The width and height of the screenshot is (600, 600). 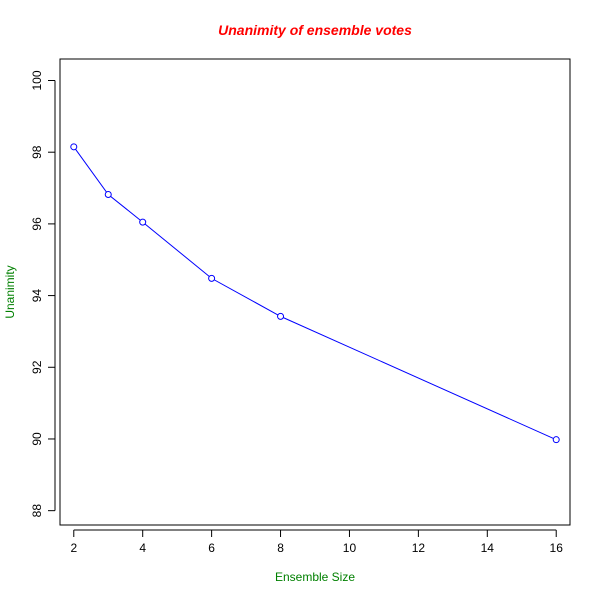 What do you see at coordinates (37, 511) in the screenshot?
I see `y-tick-label: 88` at bounding box center [37, 511].